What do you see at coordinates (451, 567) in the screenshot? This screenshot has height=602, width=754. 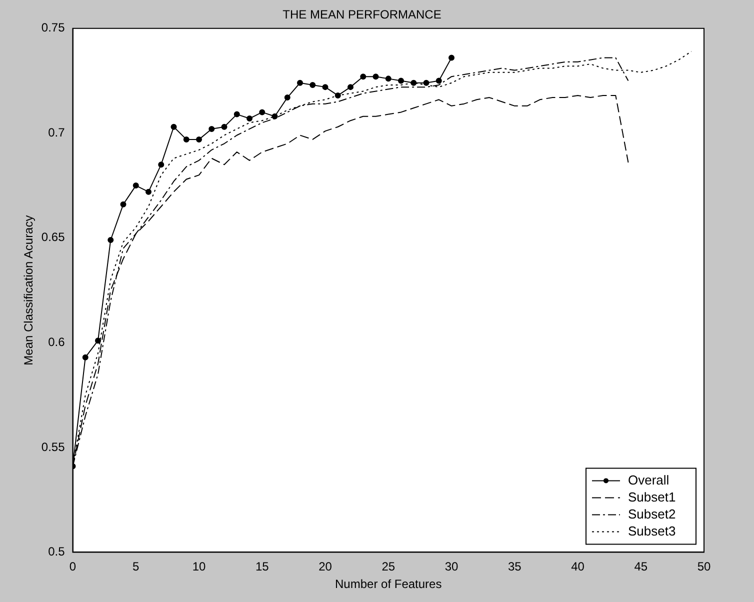 I see `x-tick-label: 30` at bounding box center [451, 567].